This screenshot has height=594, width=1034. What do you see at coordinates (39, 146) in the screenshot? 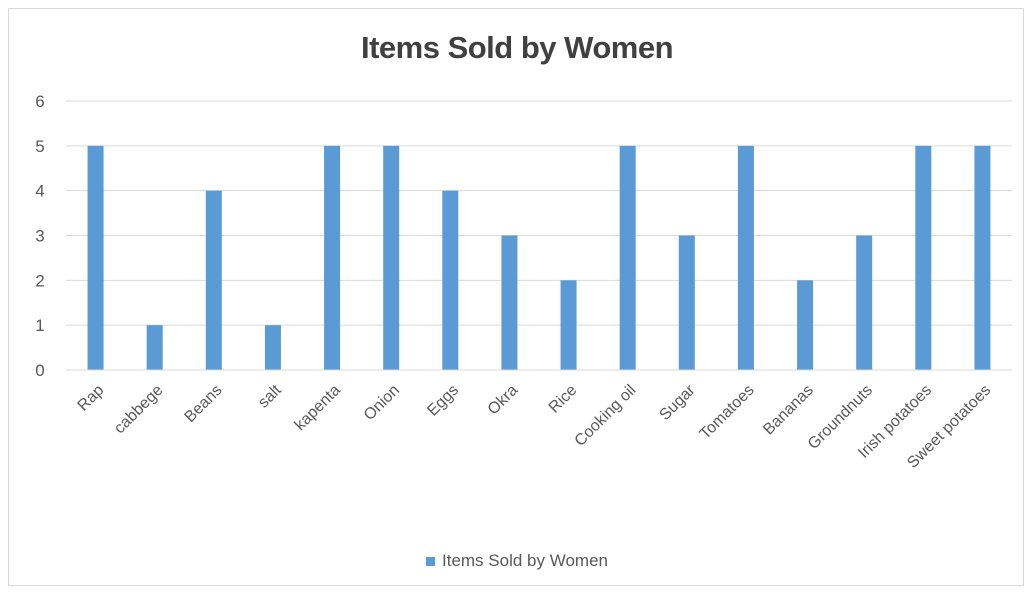
I see `y-tick-label: 5` at bounding box center [39, 146].